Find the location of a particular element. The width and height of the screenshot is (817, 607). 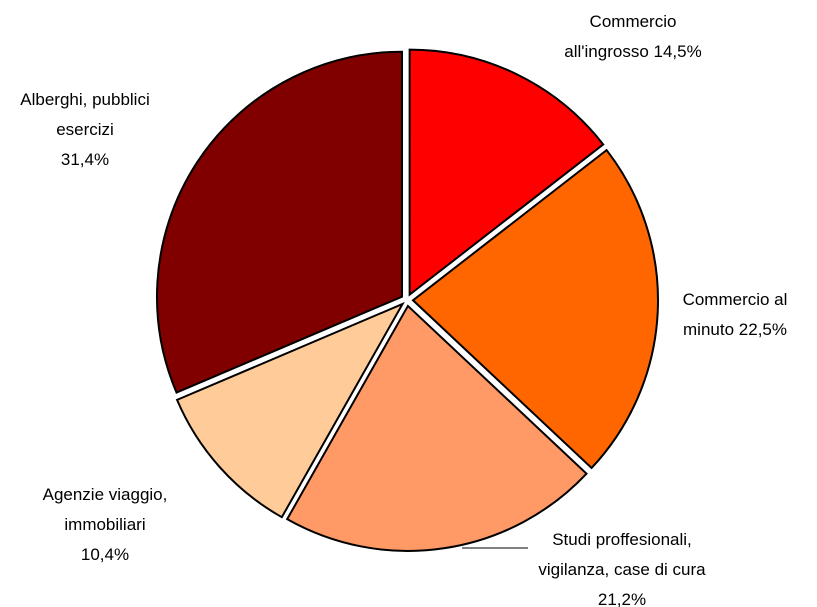

value-label: 22,5% is located at coordinates (762, 329).